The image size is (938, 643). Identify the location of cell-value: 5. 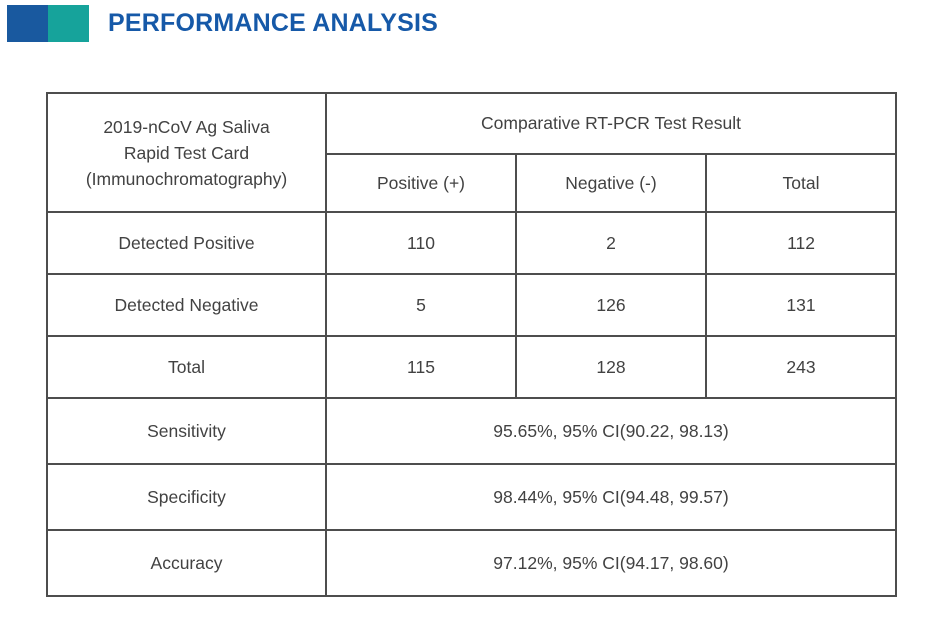
(421, 305).